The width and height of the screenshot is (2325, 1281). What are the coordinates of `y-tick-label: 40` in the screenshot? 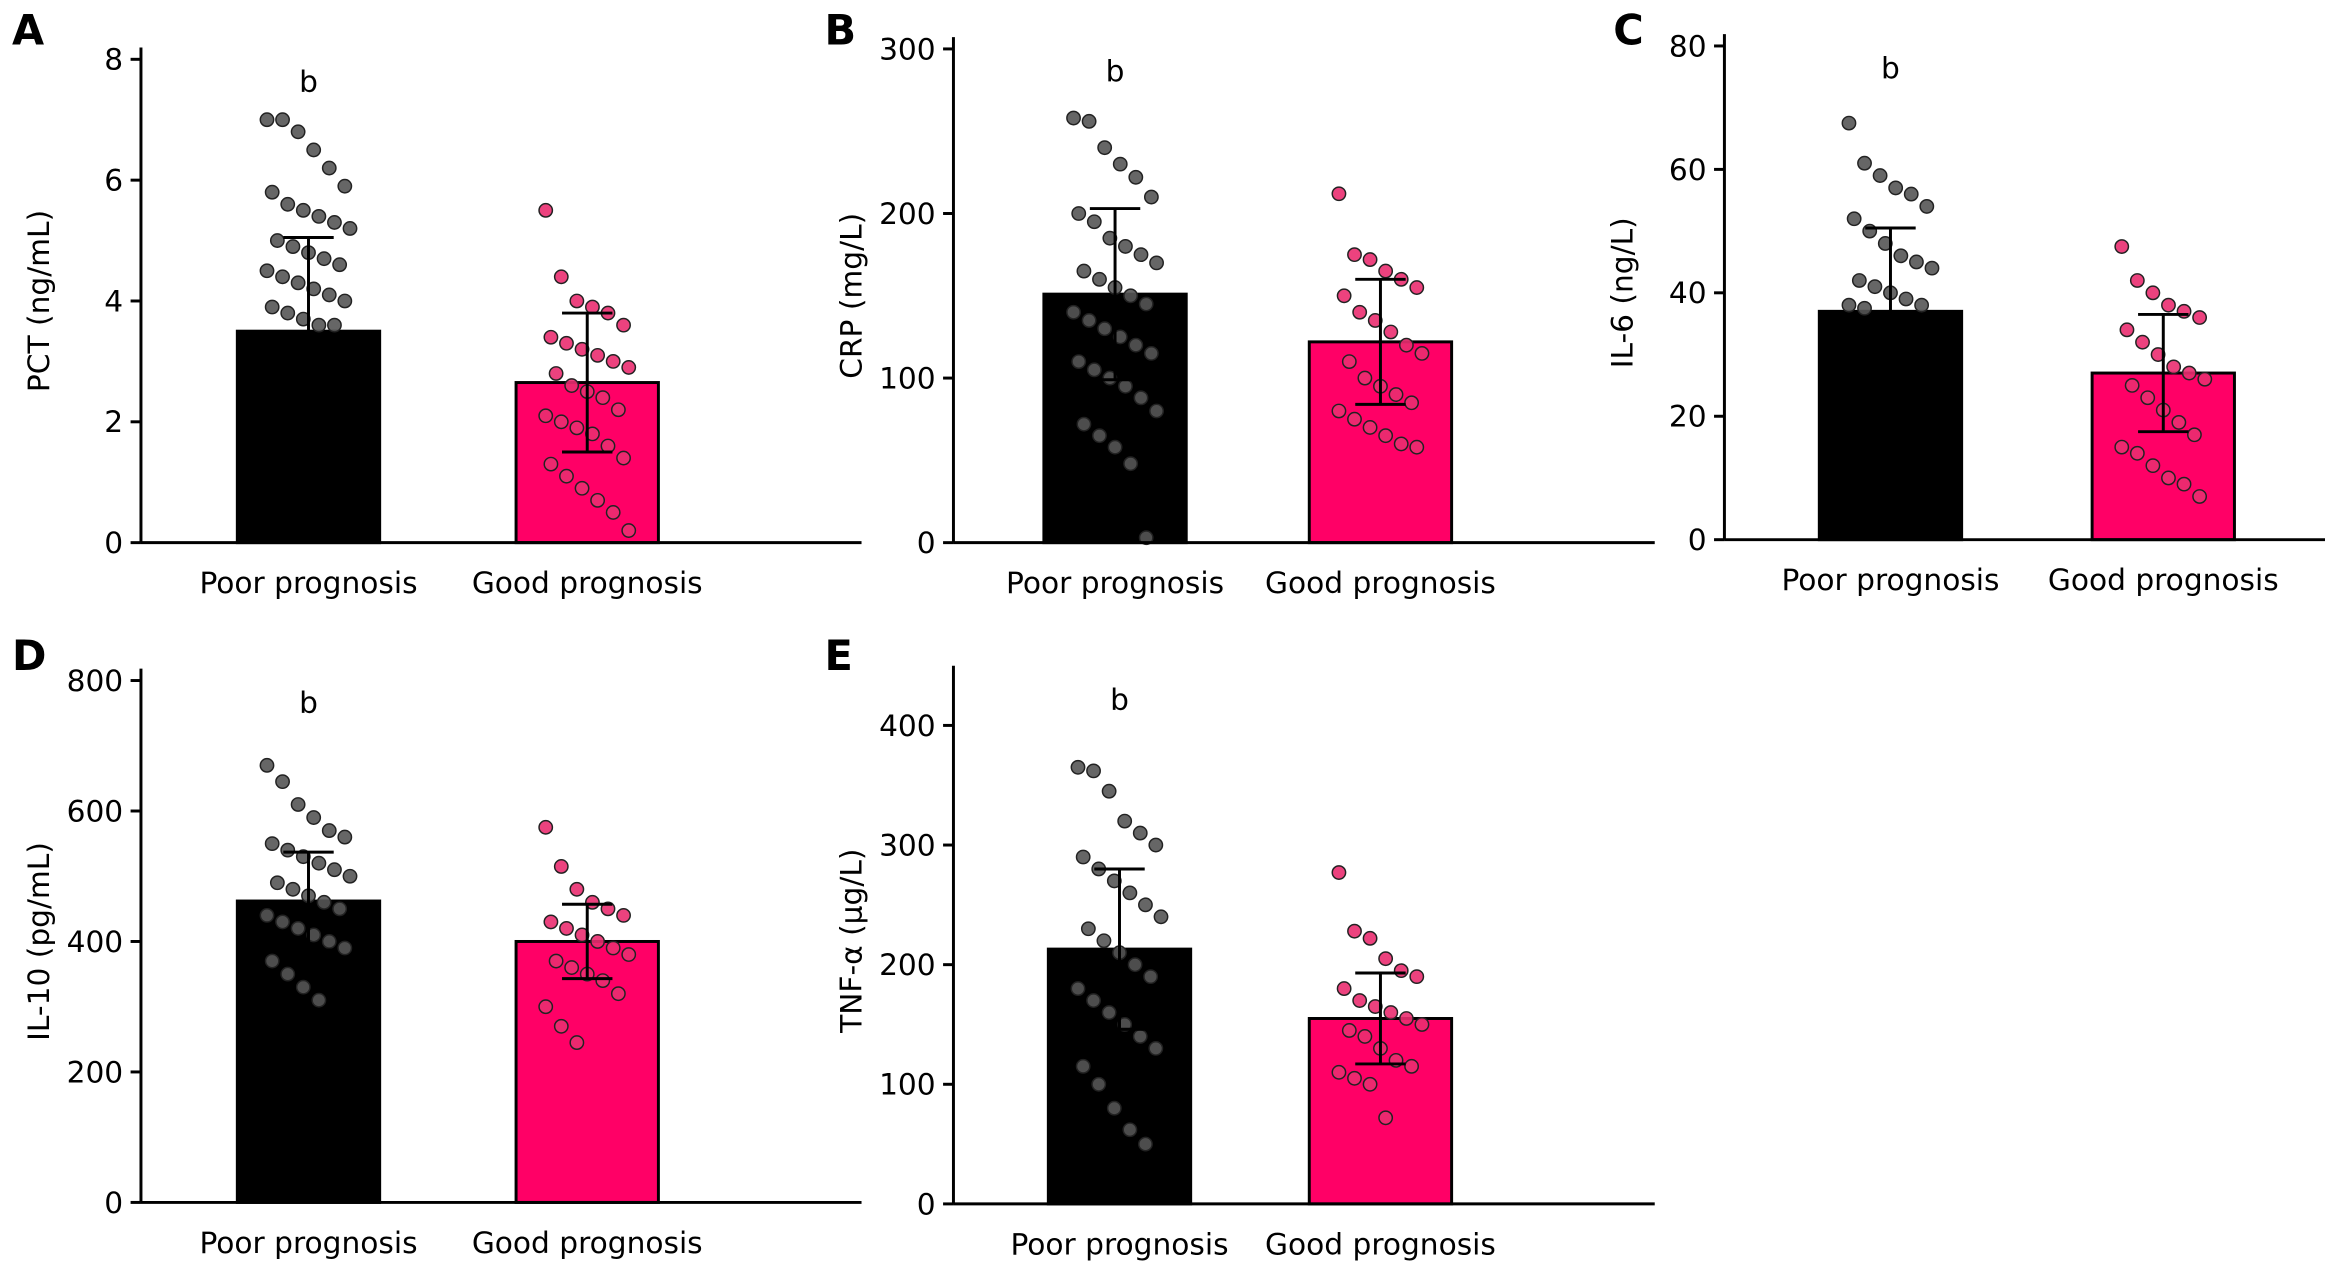 It's located at (1688, 292).